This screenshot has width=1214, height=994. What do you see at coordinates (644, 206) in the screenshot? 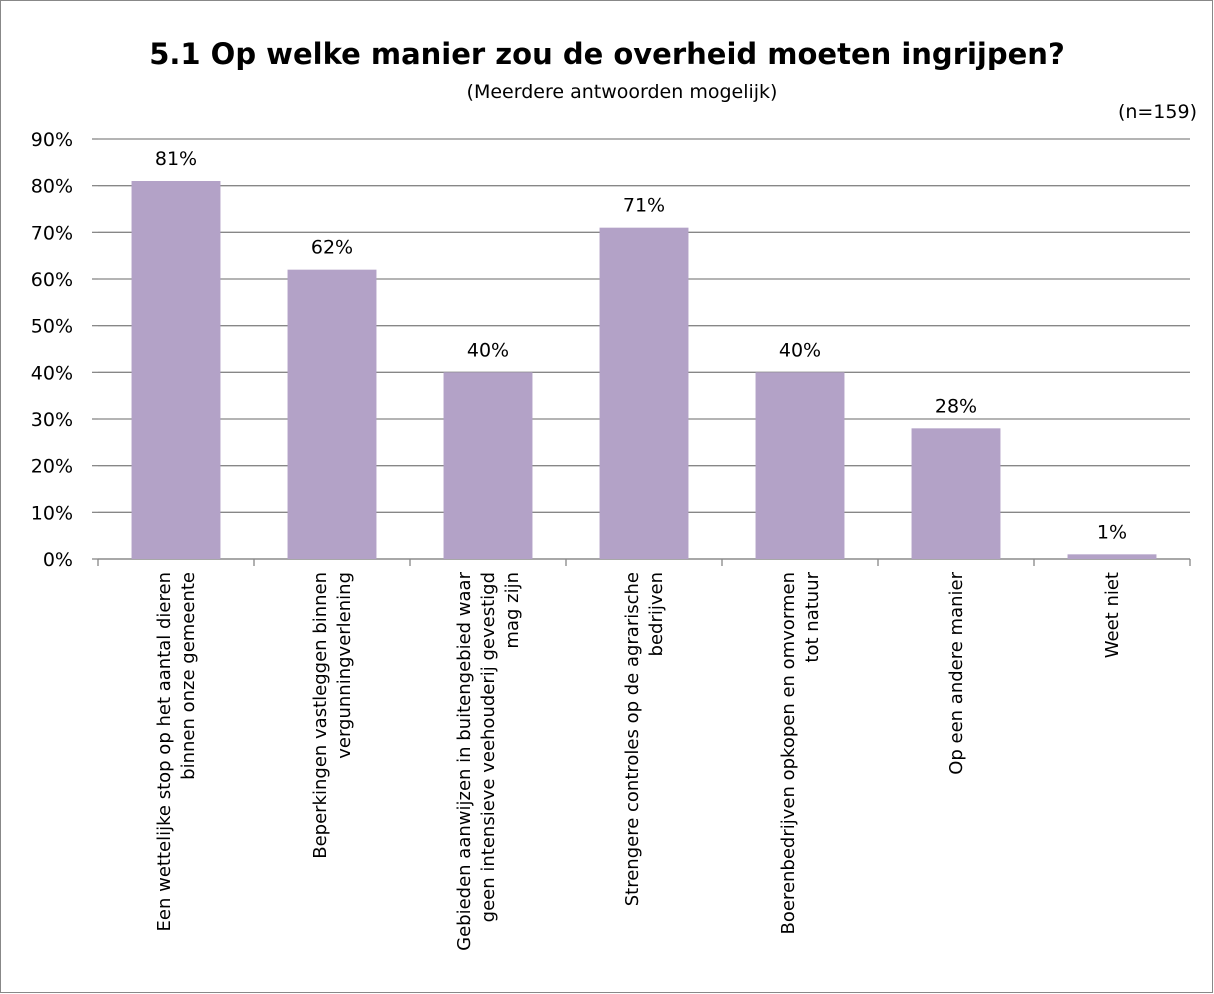
I see `value-label: 71%` at bounding box center [644, 206].